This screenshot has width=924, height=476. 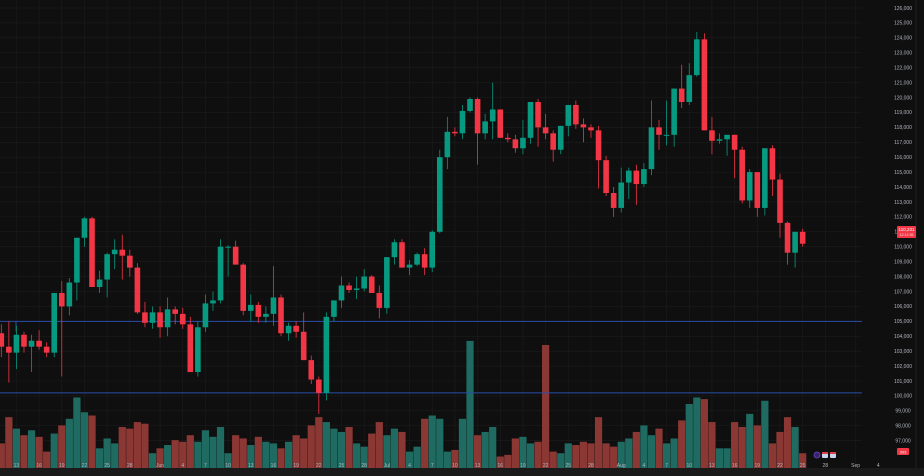 What do you see at coordinates (500, 466) in the screenshot?
I see `time-axis-label: 16` at bounding box center [500, 466].